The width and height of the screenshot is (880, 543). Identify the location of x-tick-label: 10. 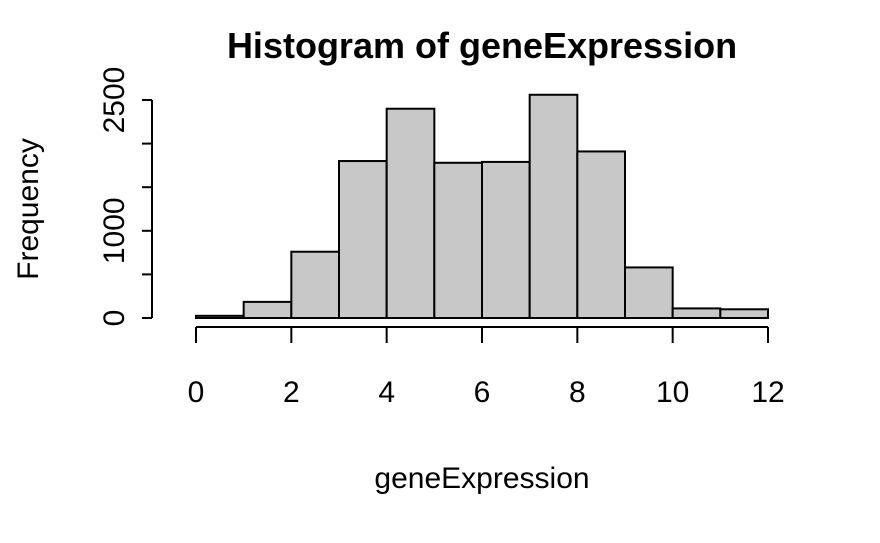
(672, 392).